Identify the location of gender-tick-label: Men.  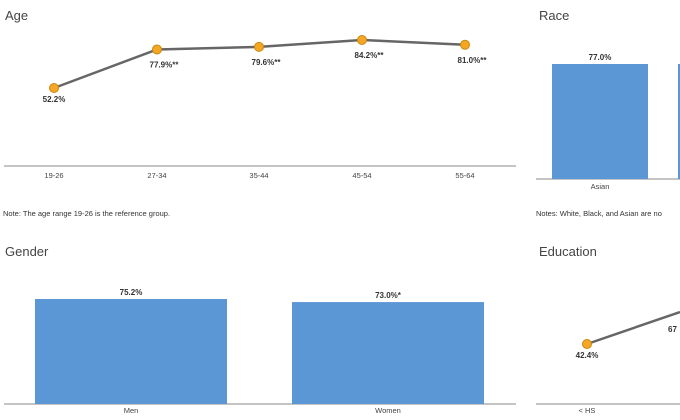
(131, 410).